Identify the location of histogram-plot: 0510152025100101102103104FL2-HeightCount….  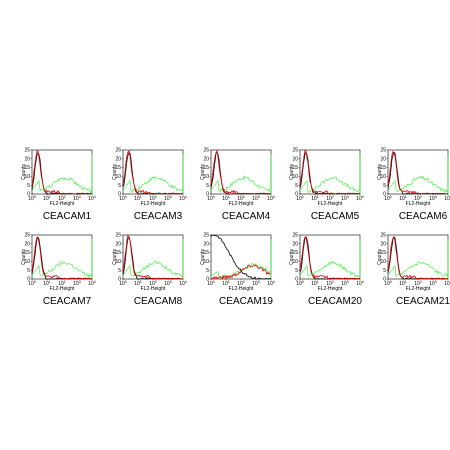
(413, 262).